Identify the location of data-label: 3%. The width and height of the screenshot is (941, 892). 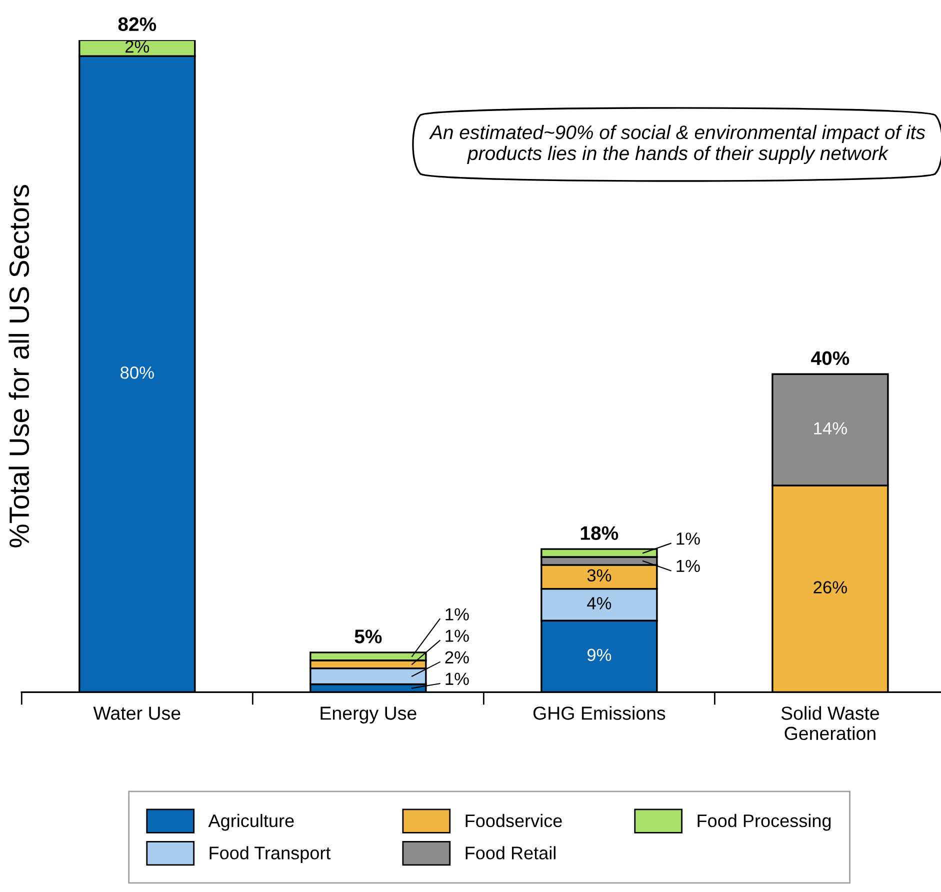
(599, 575).